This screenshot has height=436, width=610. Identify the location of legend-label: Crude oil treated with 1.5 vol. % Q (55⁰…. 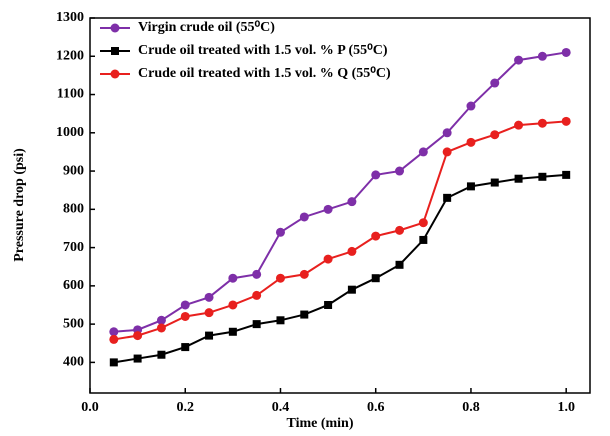
(264, 73).